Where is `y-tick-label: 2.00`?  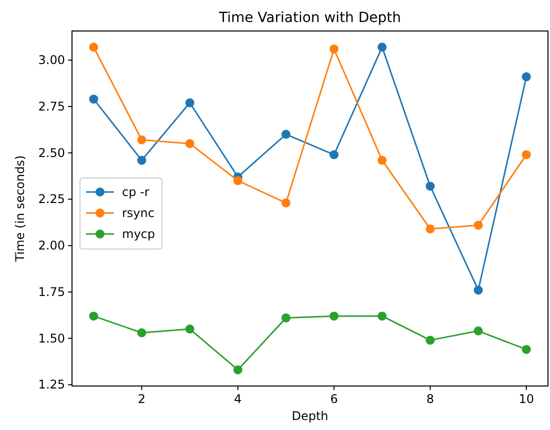
y-tick-label: 2.00 is located at coordinates (51, 245).